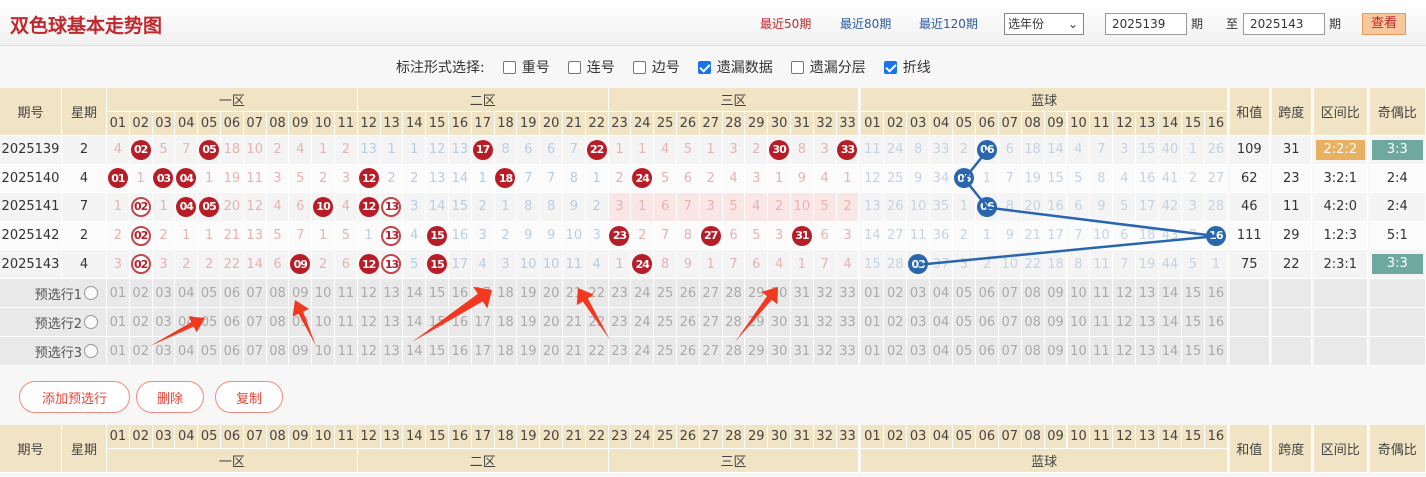  What do you see at coordinates (278, 293) in the screenshot?
I see `preselect-number: 08` at bounding box center [278, 293].